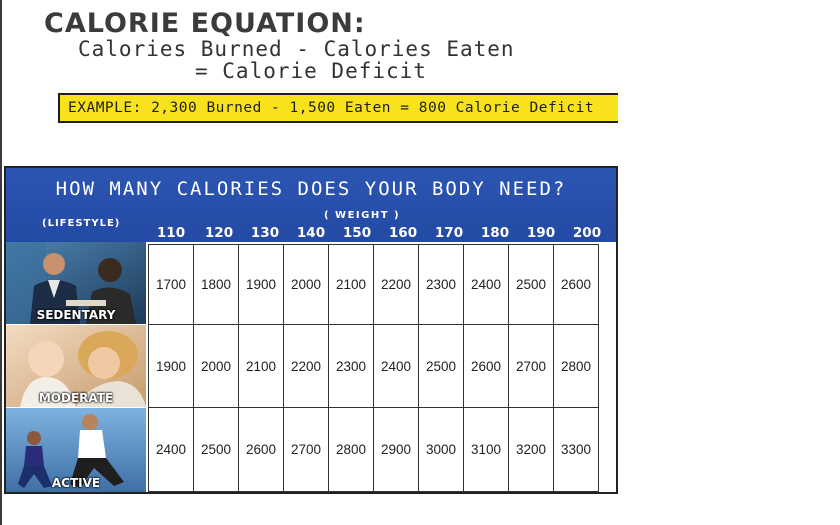 The width and height of the screenshot is (840, 525). Describe the element at coordinates (396, 449) in the screenshot. I see `table-cell: 2900` at that location.